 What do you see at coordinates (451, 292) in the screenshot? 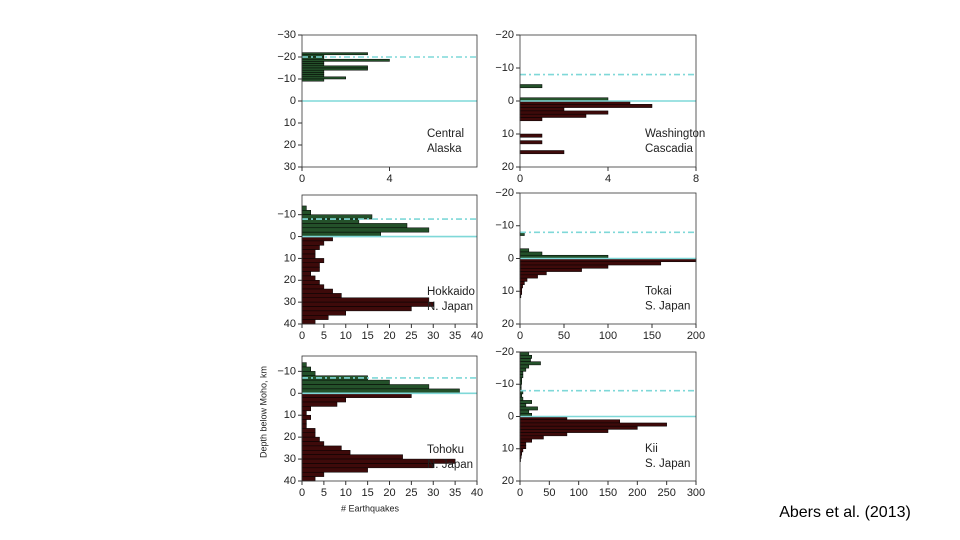
I see `panel-label: Hokkaido` at bounding box center [451, 292].